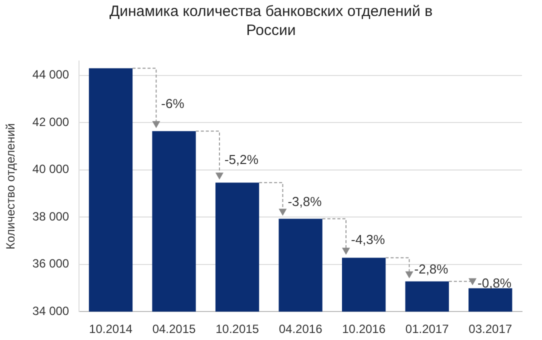 This screenshot has height=340, width=542. What do you see at coordinates (431, 269) in the screenshot?
I see `annotation: -2,8%` at bounding box center [431, 269].